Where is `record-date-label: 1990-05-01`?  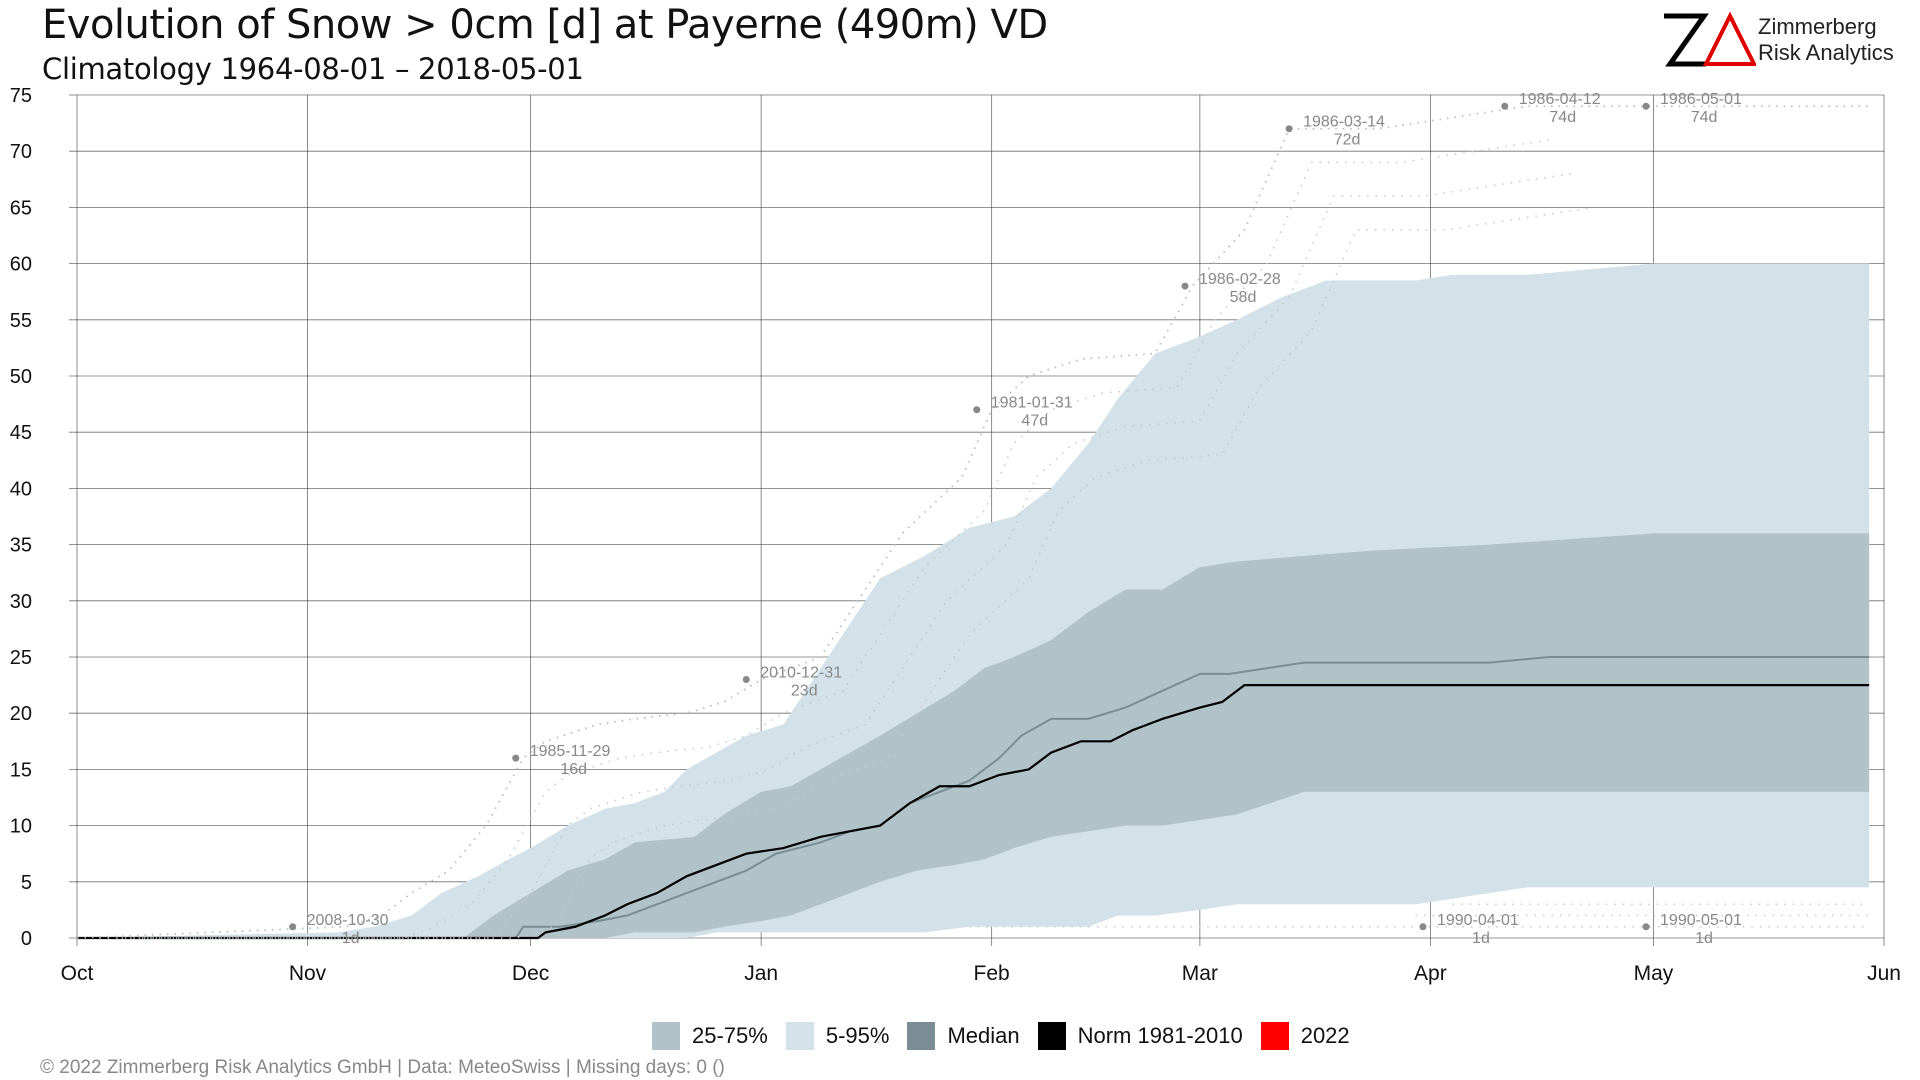
record-date-label: 1990-05-01 is located at coordinates (1701, 920).